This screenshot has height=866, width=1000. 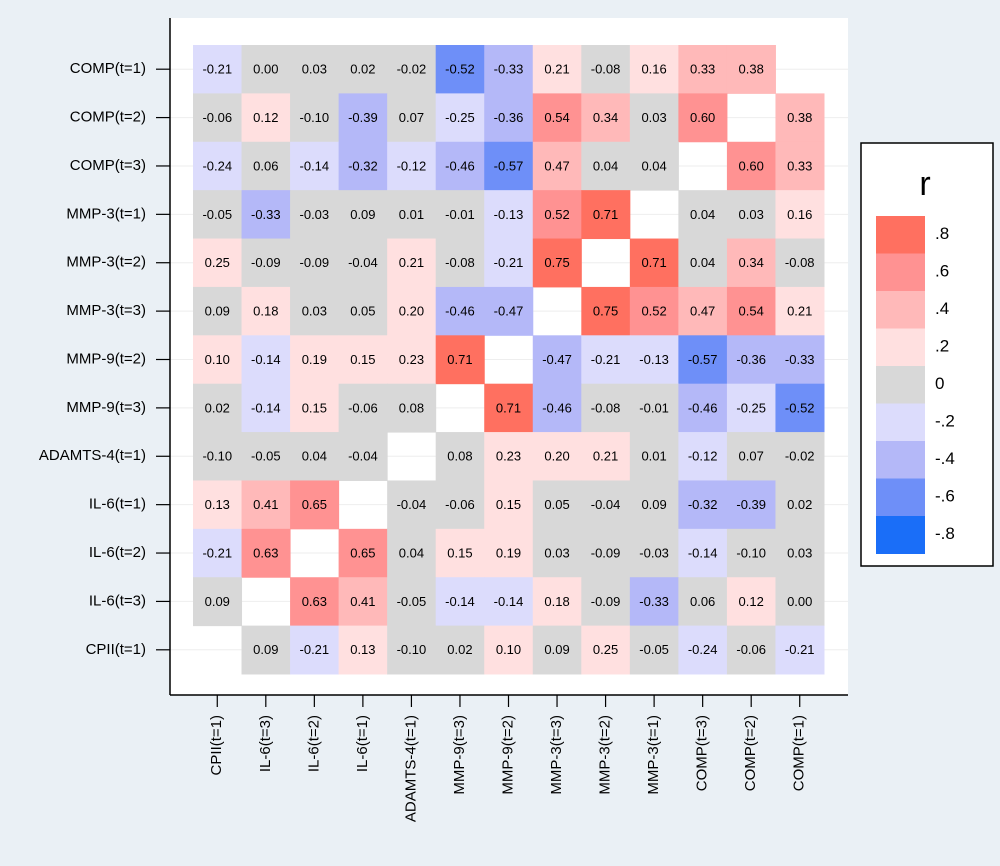 I want to click on cell-label: -0.09, so click(x=315, y=262).